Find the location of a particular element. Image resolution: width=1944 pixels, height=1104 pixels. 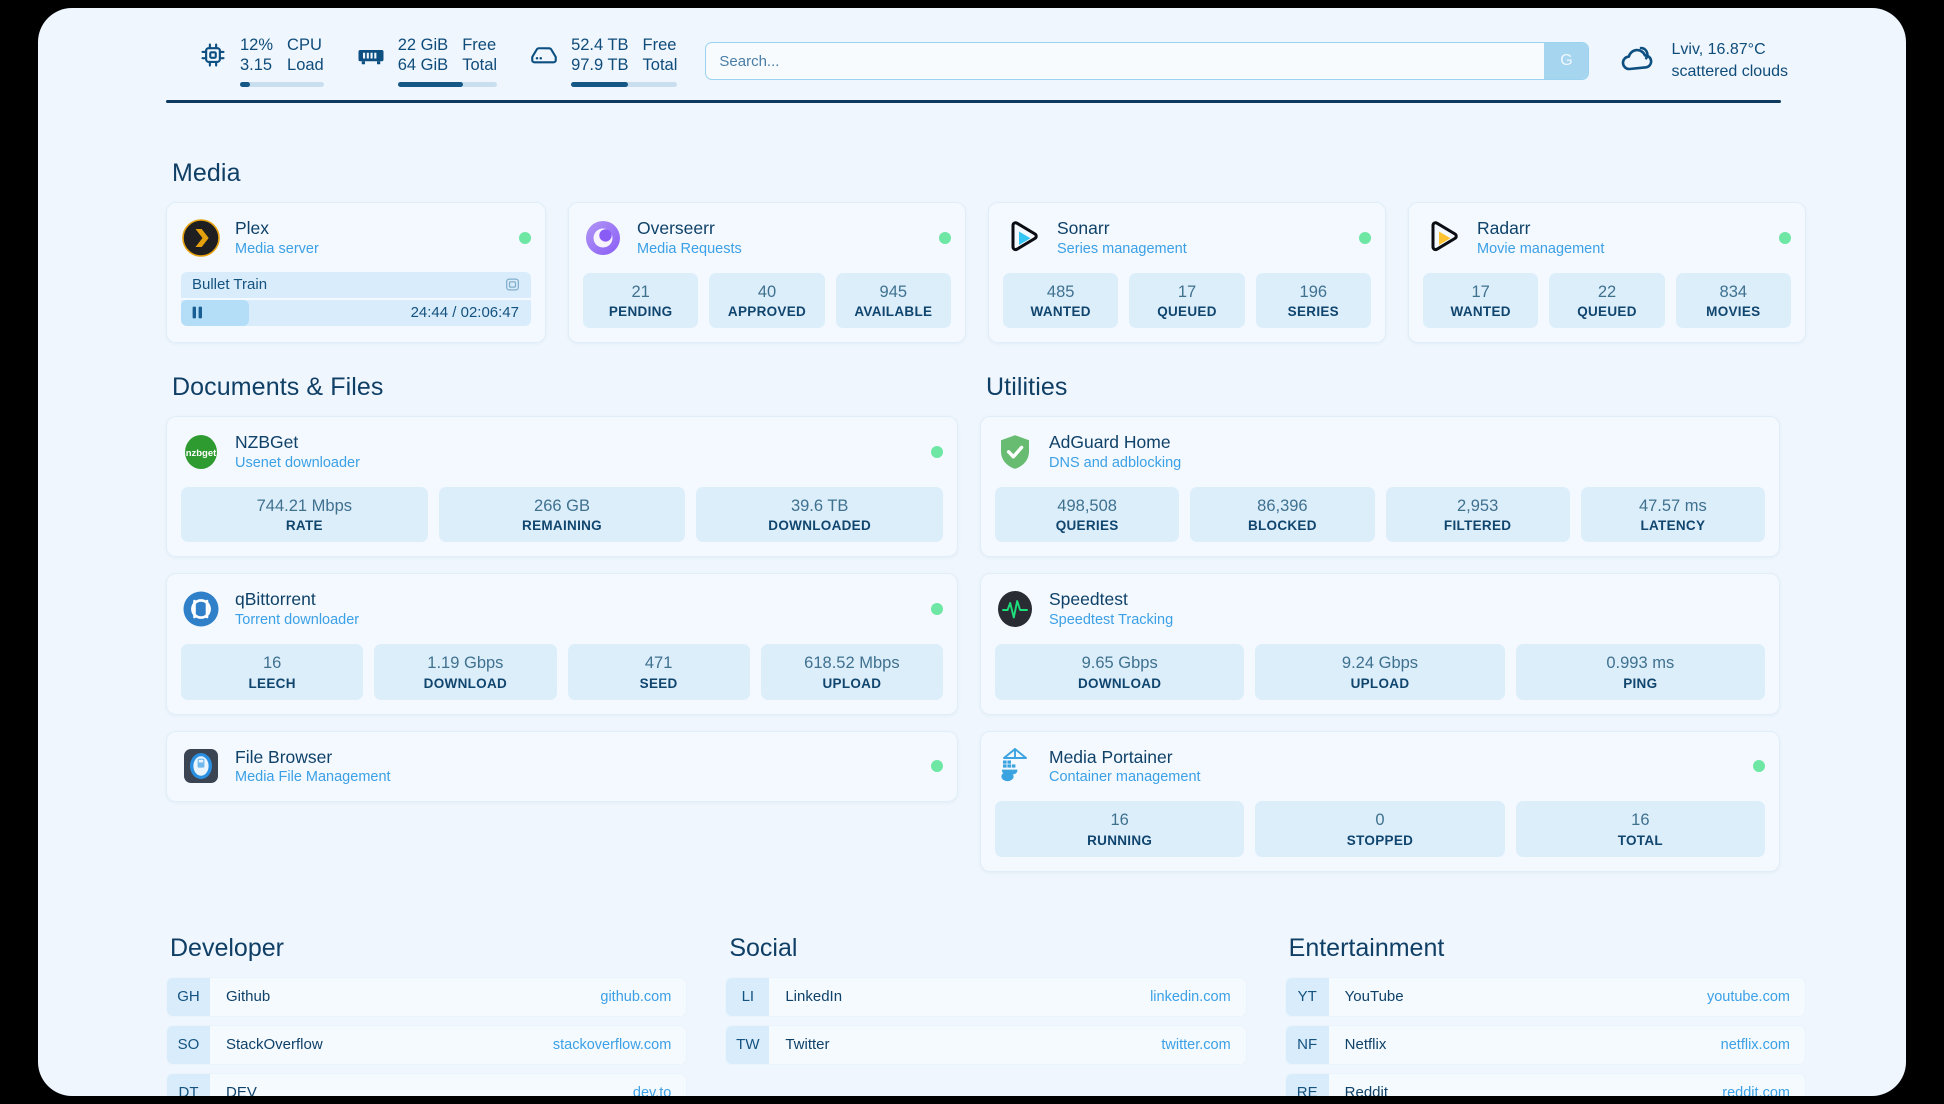

stat-tile: 744.21 Mbps RATE is located at coordinates (304, 514).